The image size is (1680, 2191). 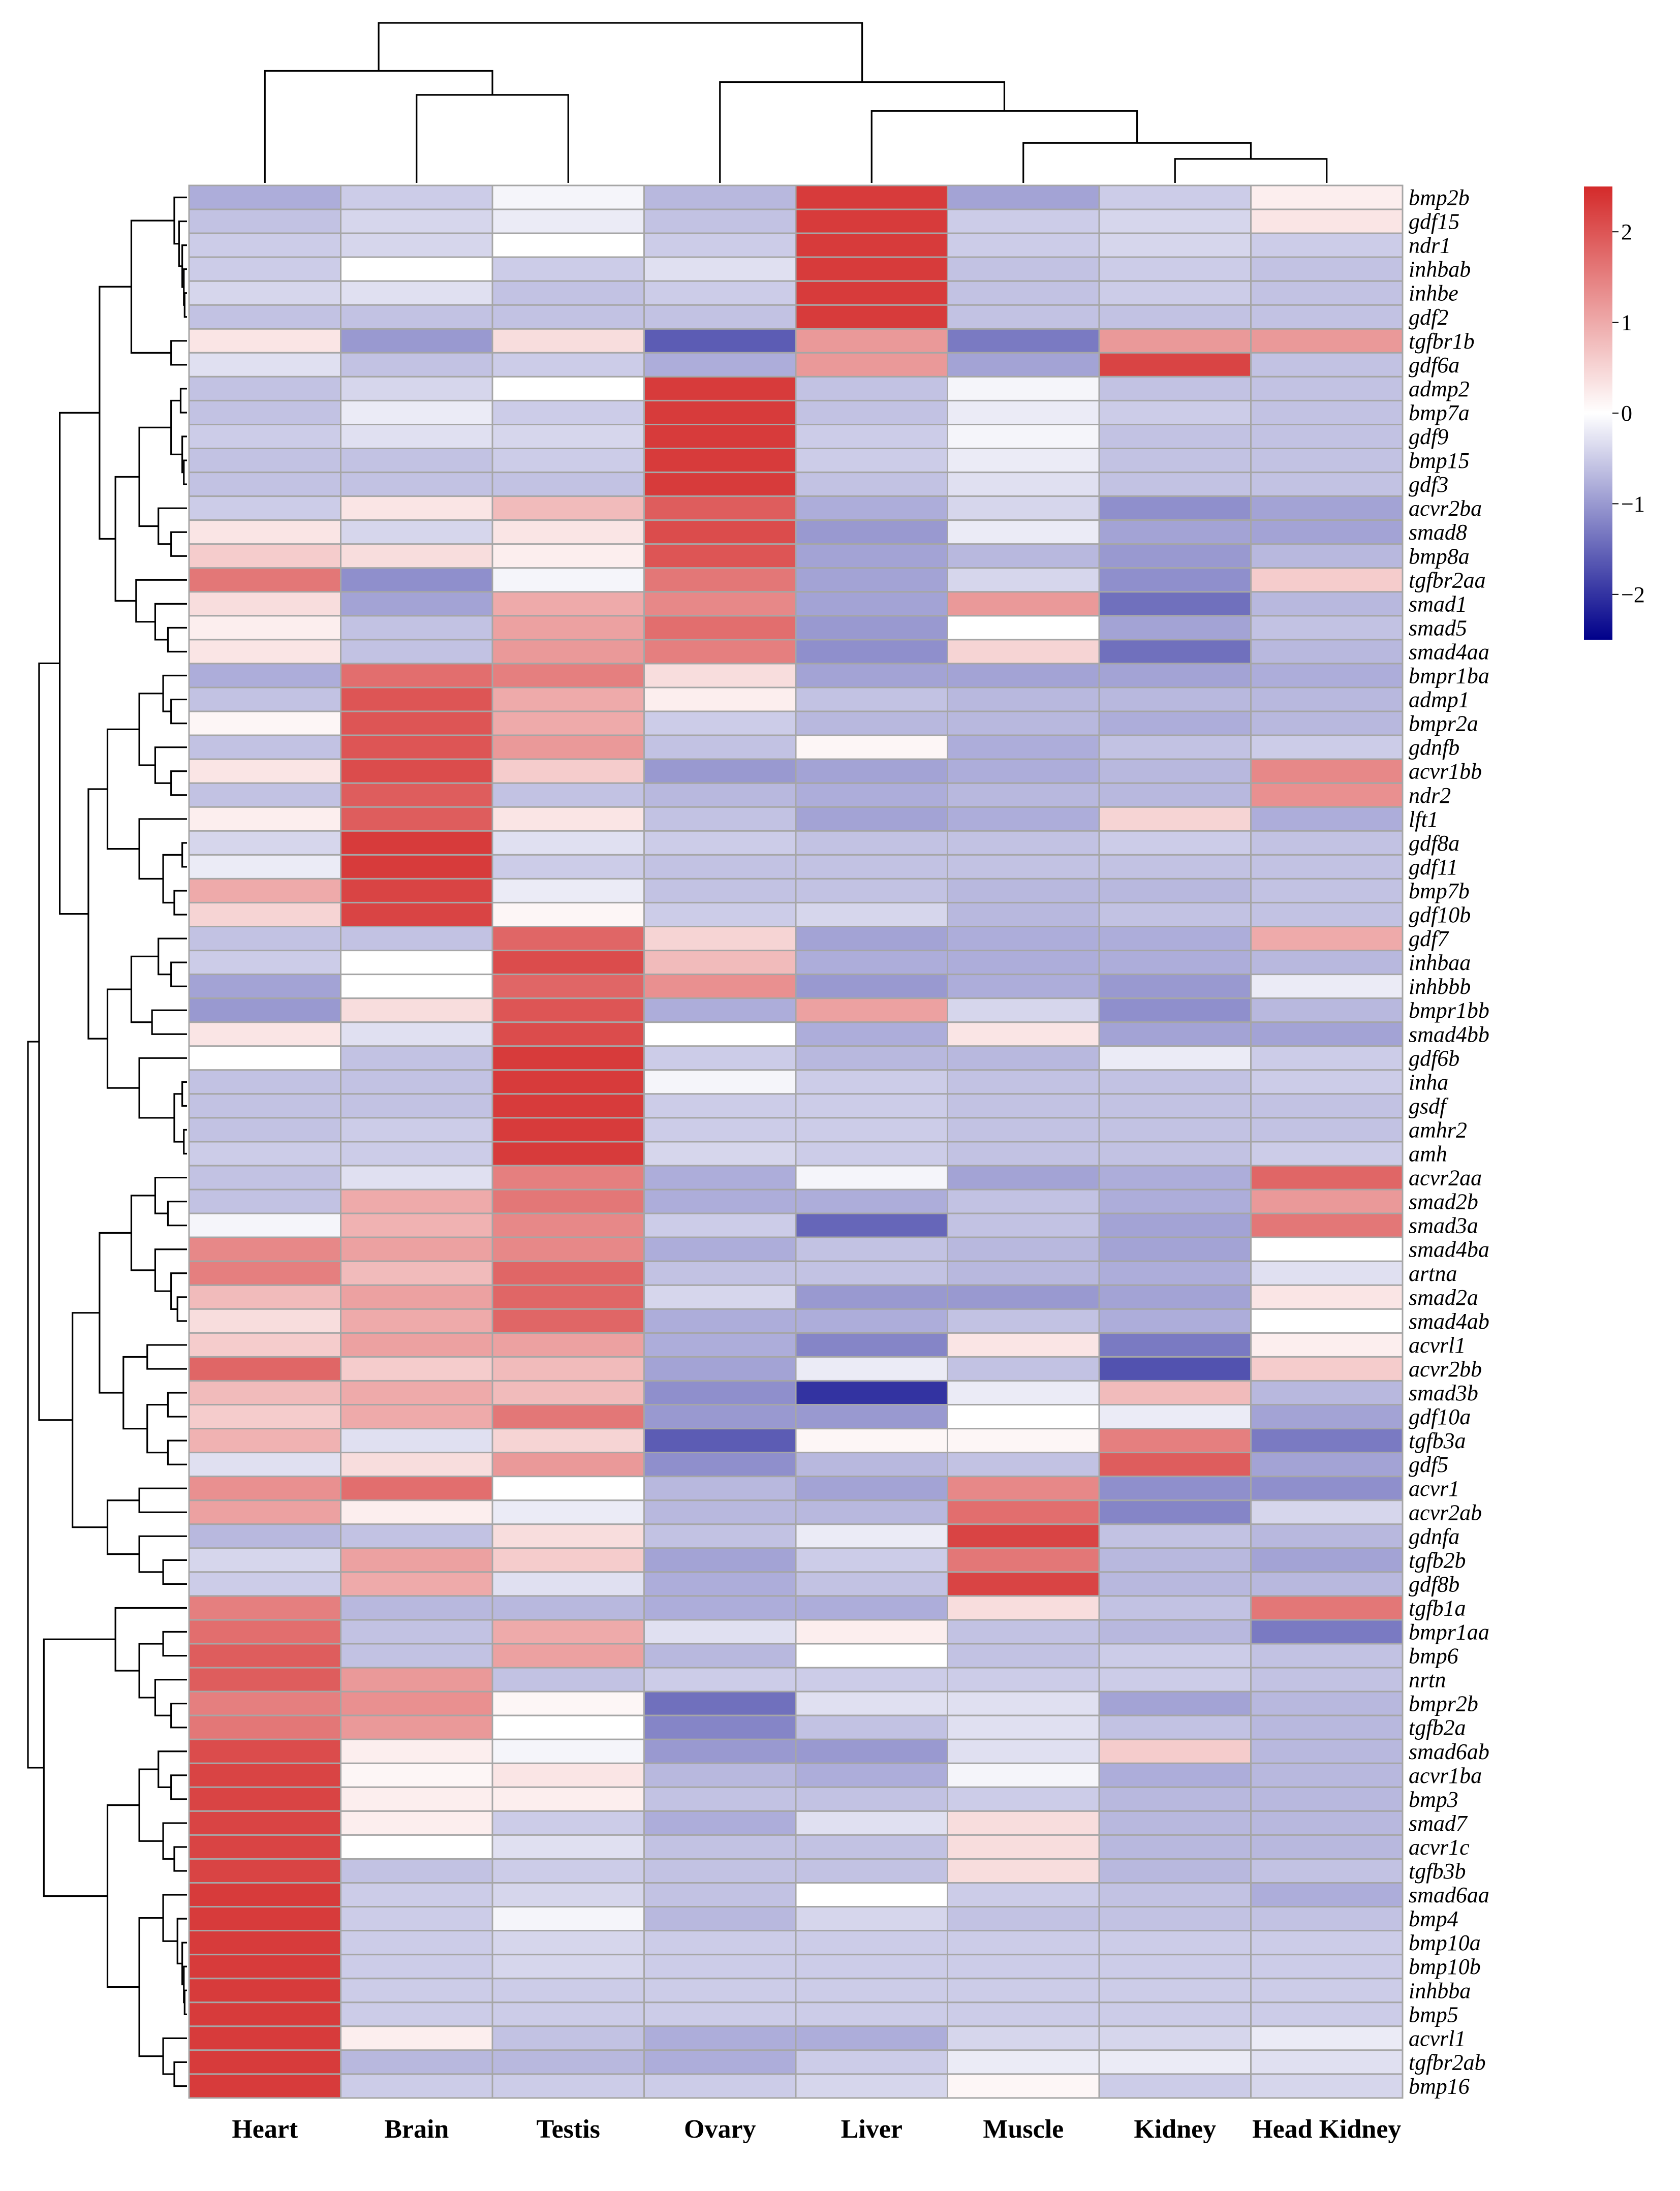 I want to click on row-label: bmp10b, so click(x=1445, y=1966).